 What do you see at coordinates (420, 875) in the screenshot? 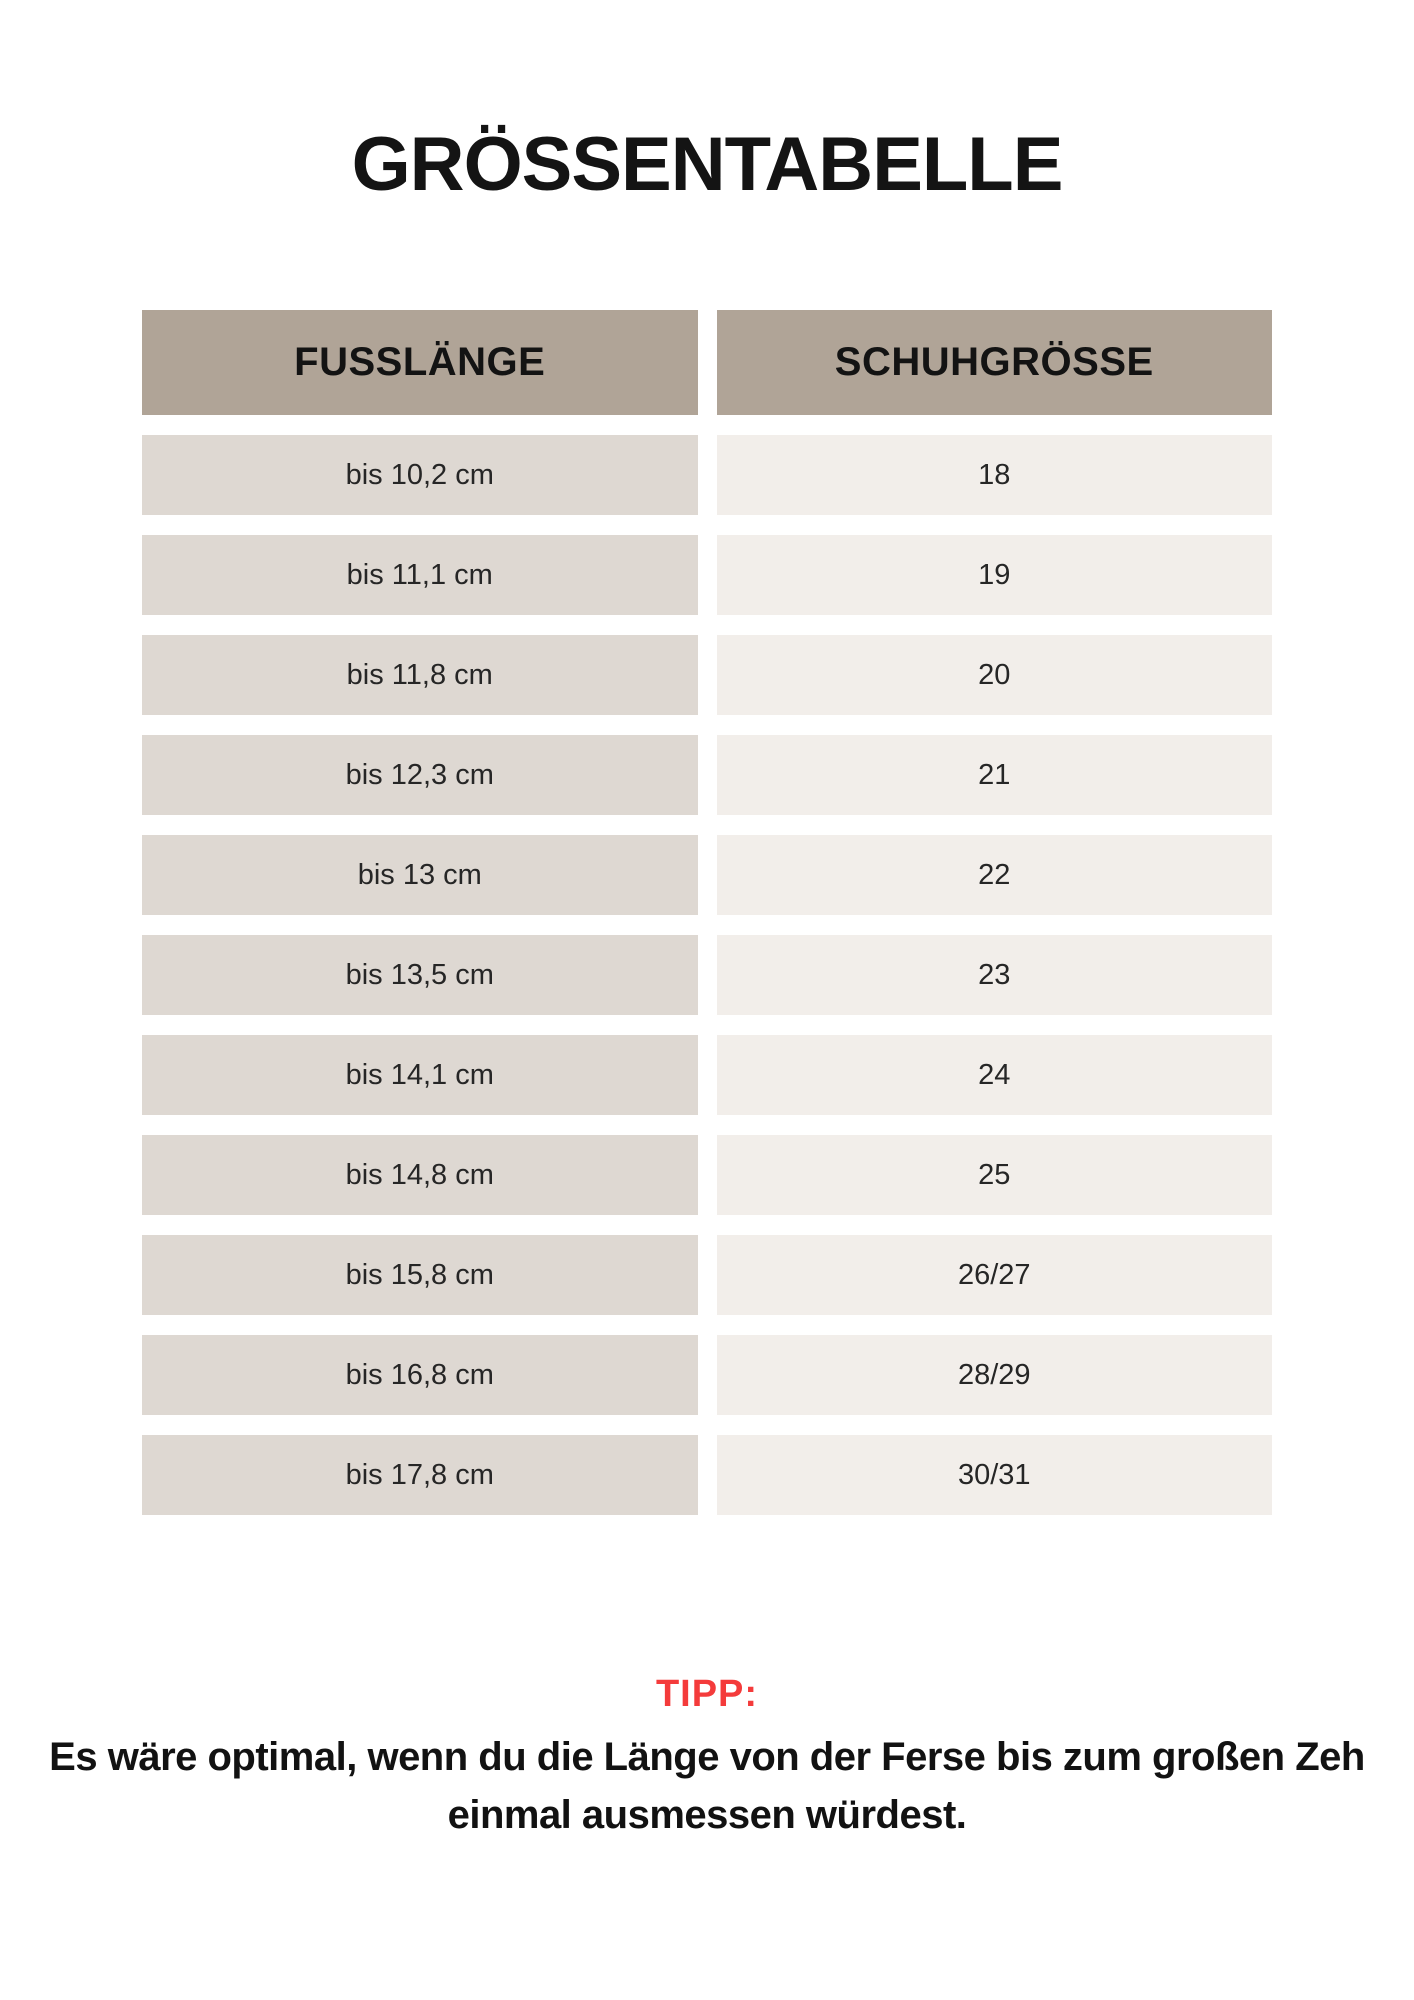
I see `foot-length-cell: bis 13 cm` at bounding box center [420, 875].